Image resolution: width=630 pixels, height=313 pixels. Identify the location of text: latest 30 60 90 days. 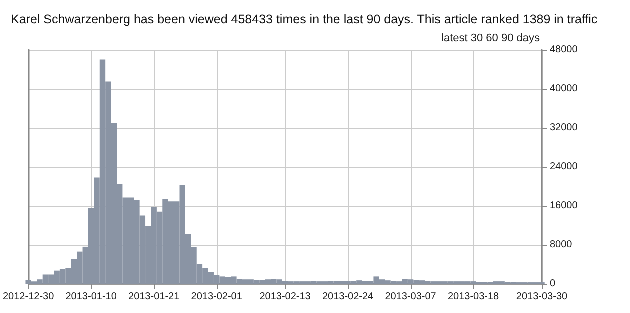
(491, 38).